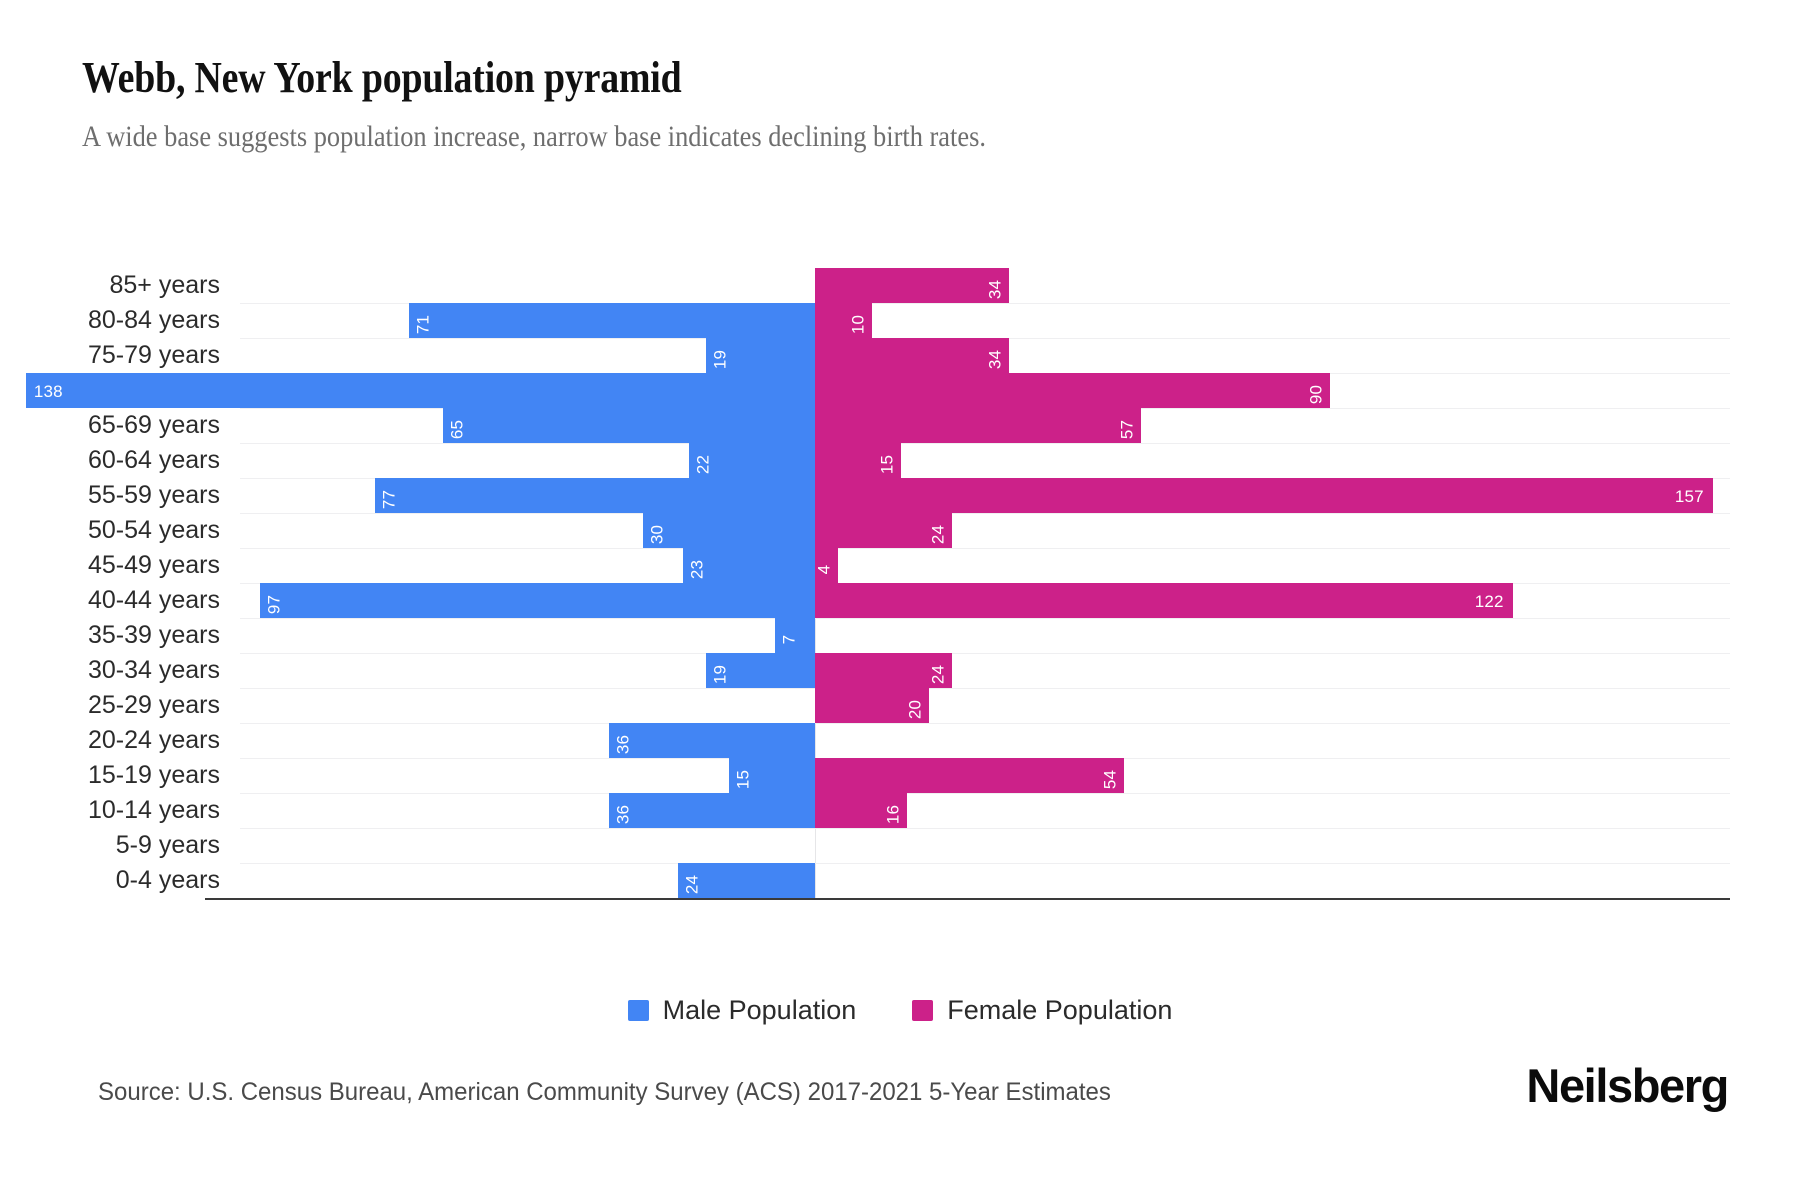 The image size is (1800, 1200). What do you see at coordinates (1627, 1085) in the screenshot?
I see `brand-logo: Neilsberg` at bounding box center [1627, 1085].